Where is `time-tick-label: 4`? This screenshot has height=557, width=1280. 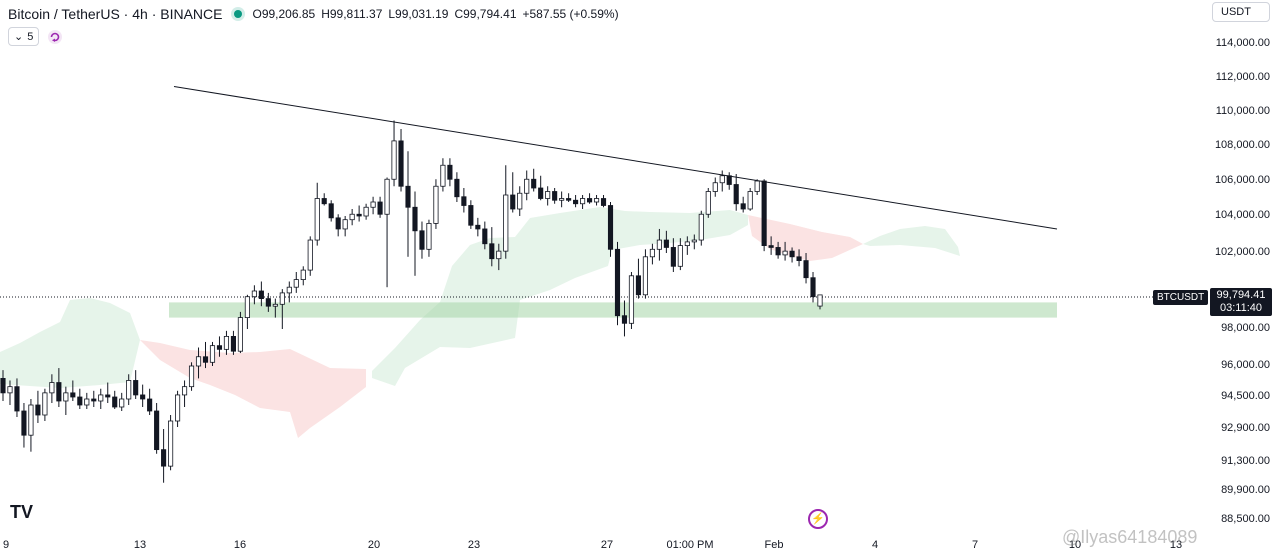
time-tick-label: 4 is located at coordinates (875, 545).